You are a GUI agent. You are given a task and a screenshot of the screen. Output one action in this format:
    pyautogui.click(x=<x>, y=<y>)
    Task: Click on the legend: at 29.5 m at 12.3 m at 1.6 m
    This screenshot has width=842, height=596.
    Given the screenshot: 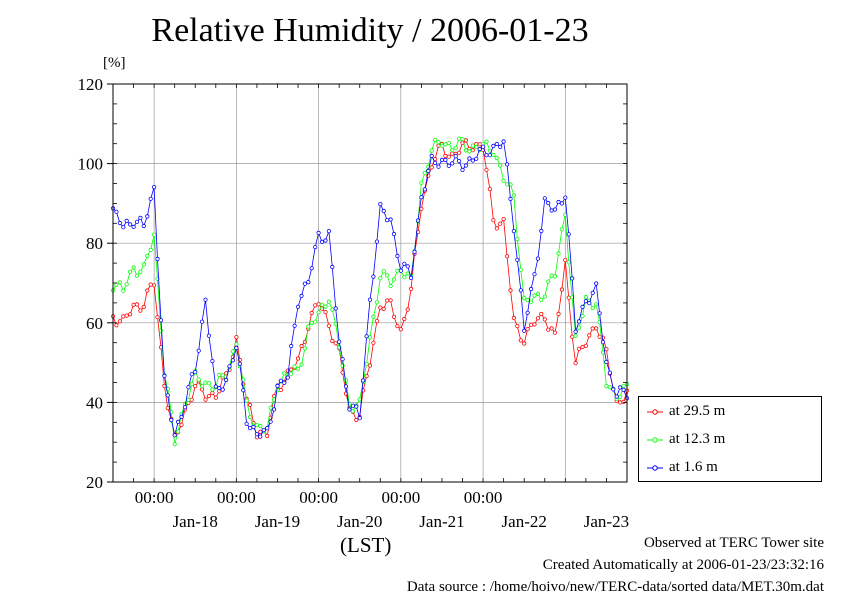 What is the action you would take?
    pyautogui.click(x=730, y=439)
    